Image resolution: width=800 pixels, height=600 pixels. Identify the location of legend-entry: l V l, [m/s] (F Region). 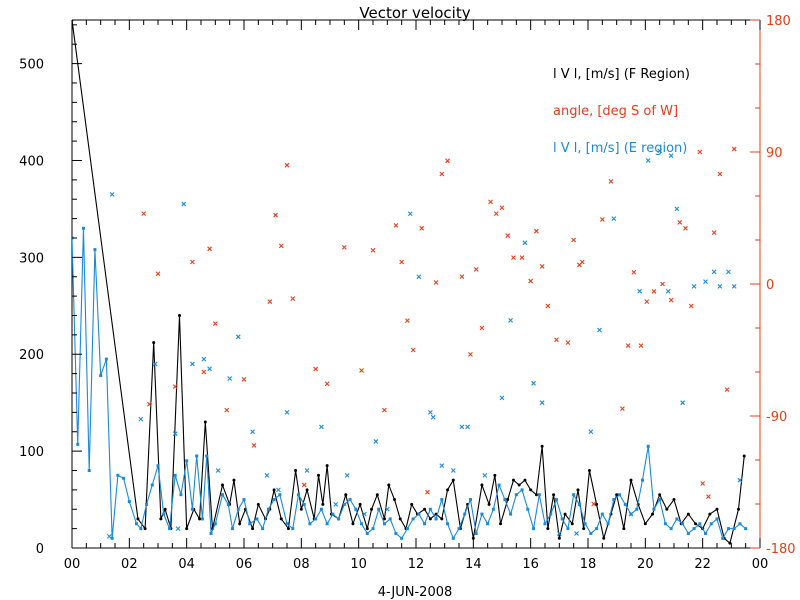
(621, 74).